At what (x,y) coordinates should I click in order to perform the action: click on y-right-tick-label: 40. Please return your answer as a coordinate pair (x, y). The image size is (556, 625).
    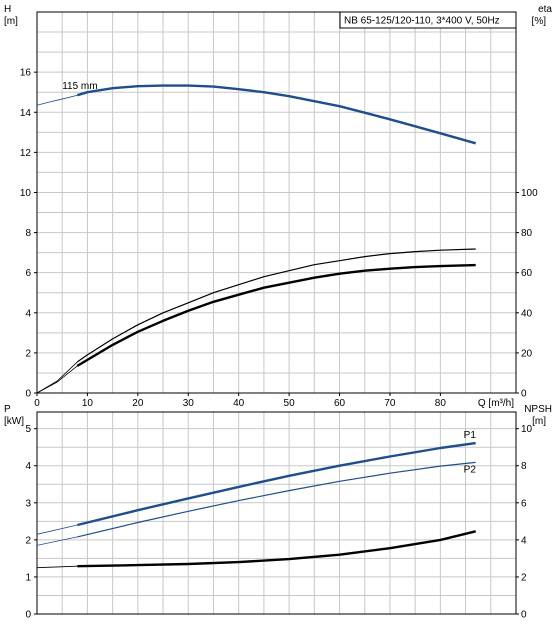
    Looking at the image, I should click on (527, 313).